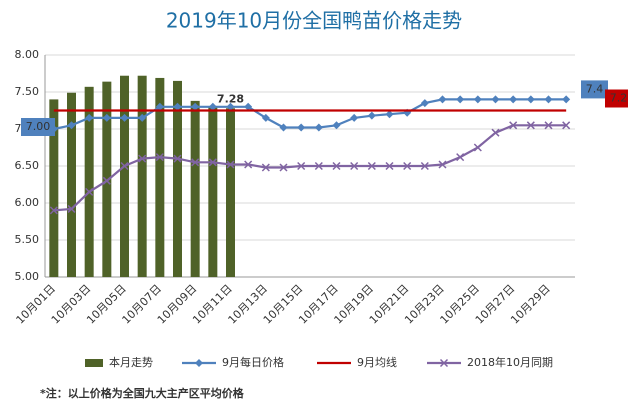 Image resolution: width=628 pixels, height=412 pixels. I want to click on data-label: 7.25, so click(619, 98).